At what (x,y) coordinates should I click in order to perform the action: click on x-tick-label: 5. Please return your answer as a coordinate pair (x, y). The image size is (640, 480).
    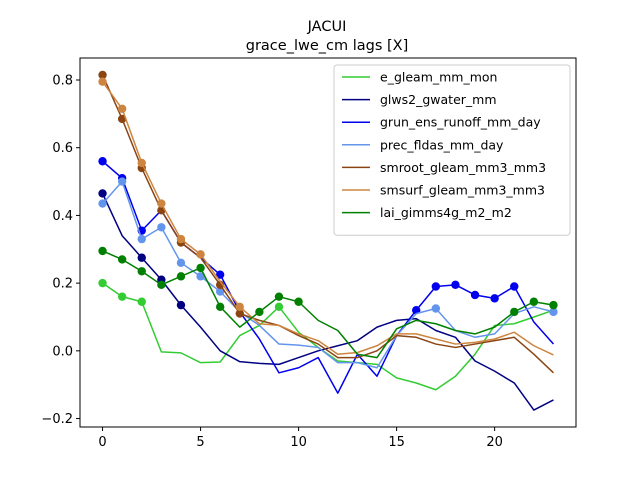
    Looking at the image, I should click on (200, 442).